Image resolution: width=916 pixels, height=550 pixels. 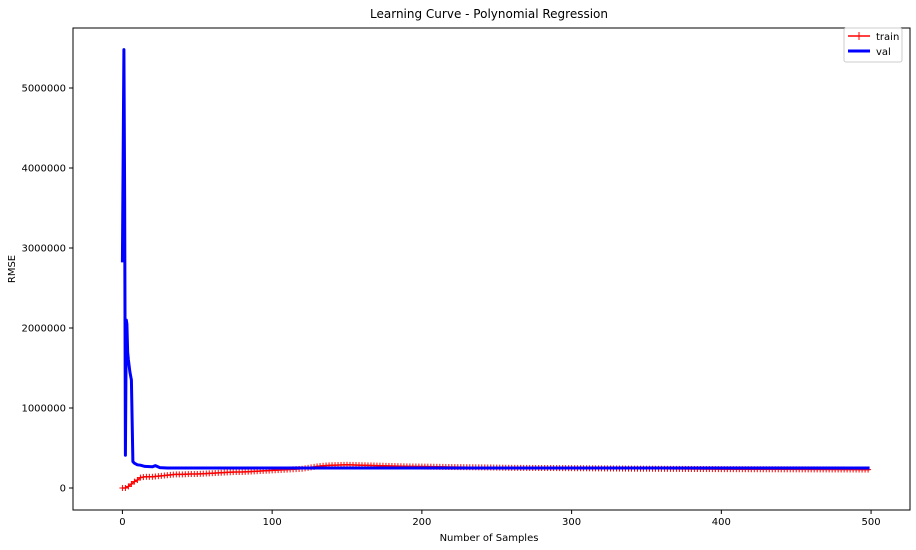 What do you see at coordinates (871, 522) in the screenshot?
I see `x-tick-label: 500` at bounding box center [871, 522].